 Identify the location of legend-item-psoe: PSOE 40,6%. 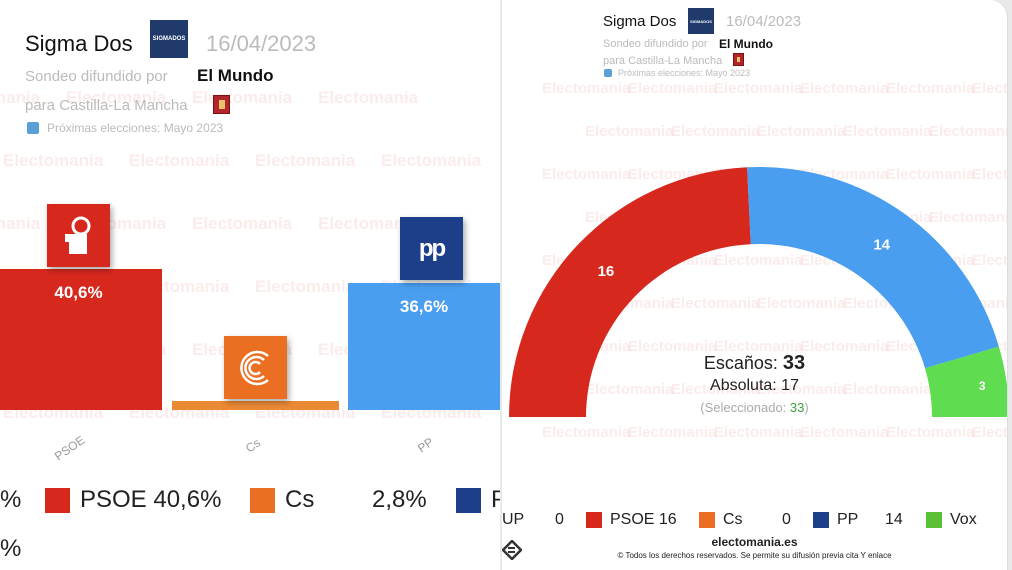
(133, 500).